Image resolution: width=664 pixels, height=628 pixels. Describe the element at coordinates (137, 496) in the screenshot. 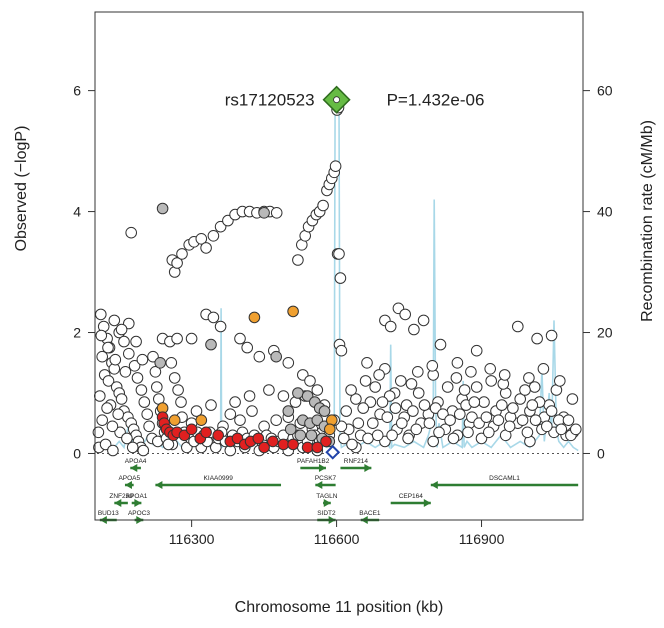

I see `gene-label: APOA1` at that location.